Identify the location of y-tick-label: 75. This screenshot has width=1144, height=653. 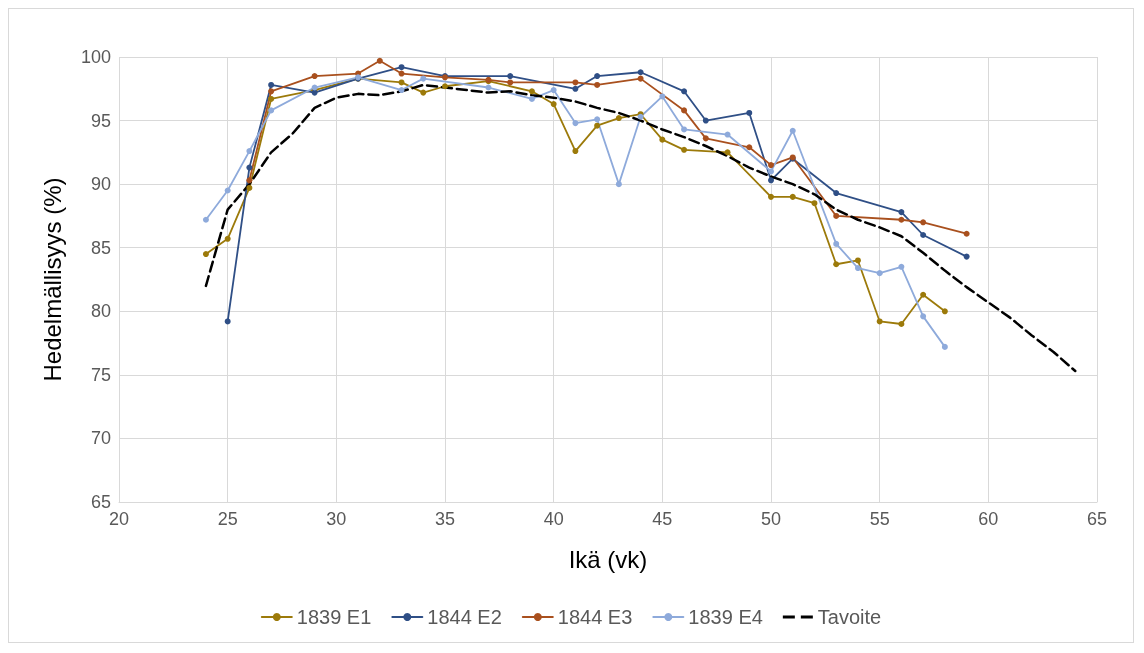
(100, 374).